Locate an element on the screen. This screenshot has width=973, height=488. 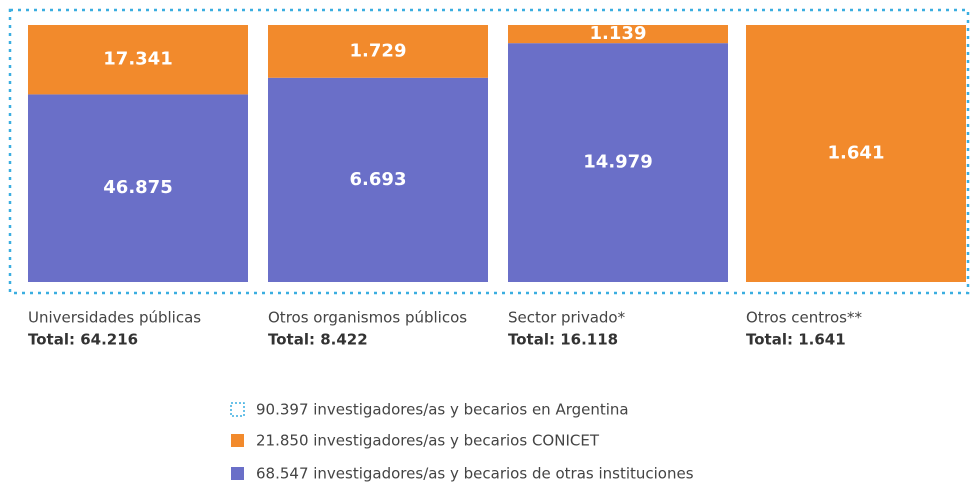
category-label: Sector privado* is located at coordinates (567, 318).